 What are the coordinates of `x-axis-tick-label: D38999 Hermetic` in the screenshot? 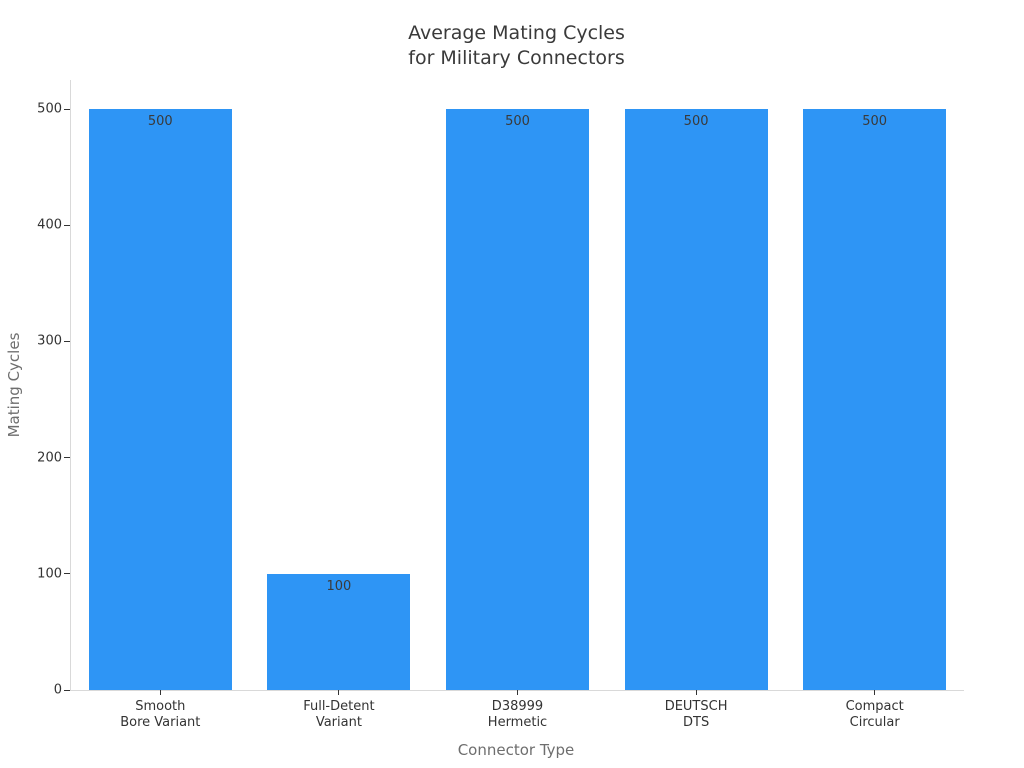 It's located at (517, 715).